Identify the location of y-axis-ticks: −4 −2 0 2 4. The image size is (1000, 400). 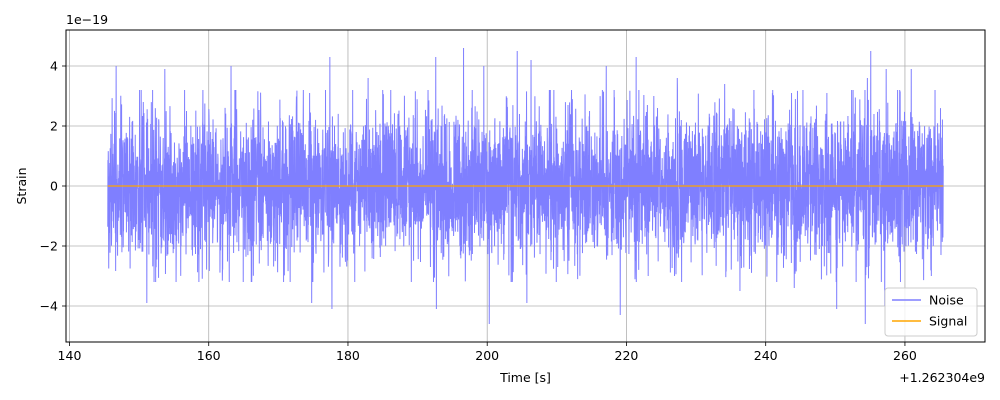
(53, 186).